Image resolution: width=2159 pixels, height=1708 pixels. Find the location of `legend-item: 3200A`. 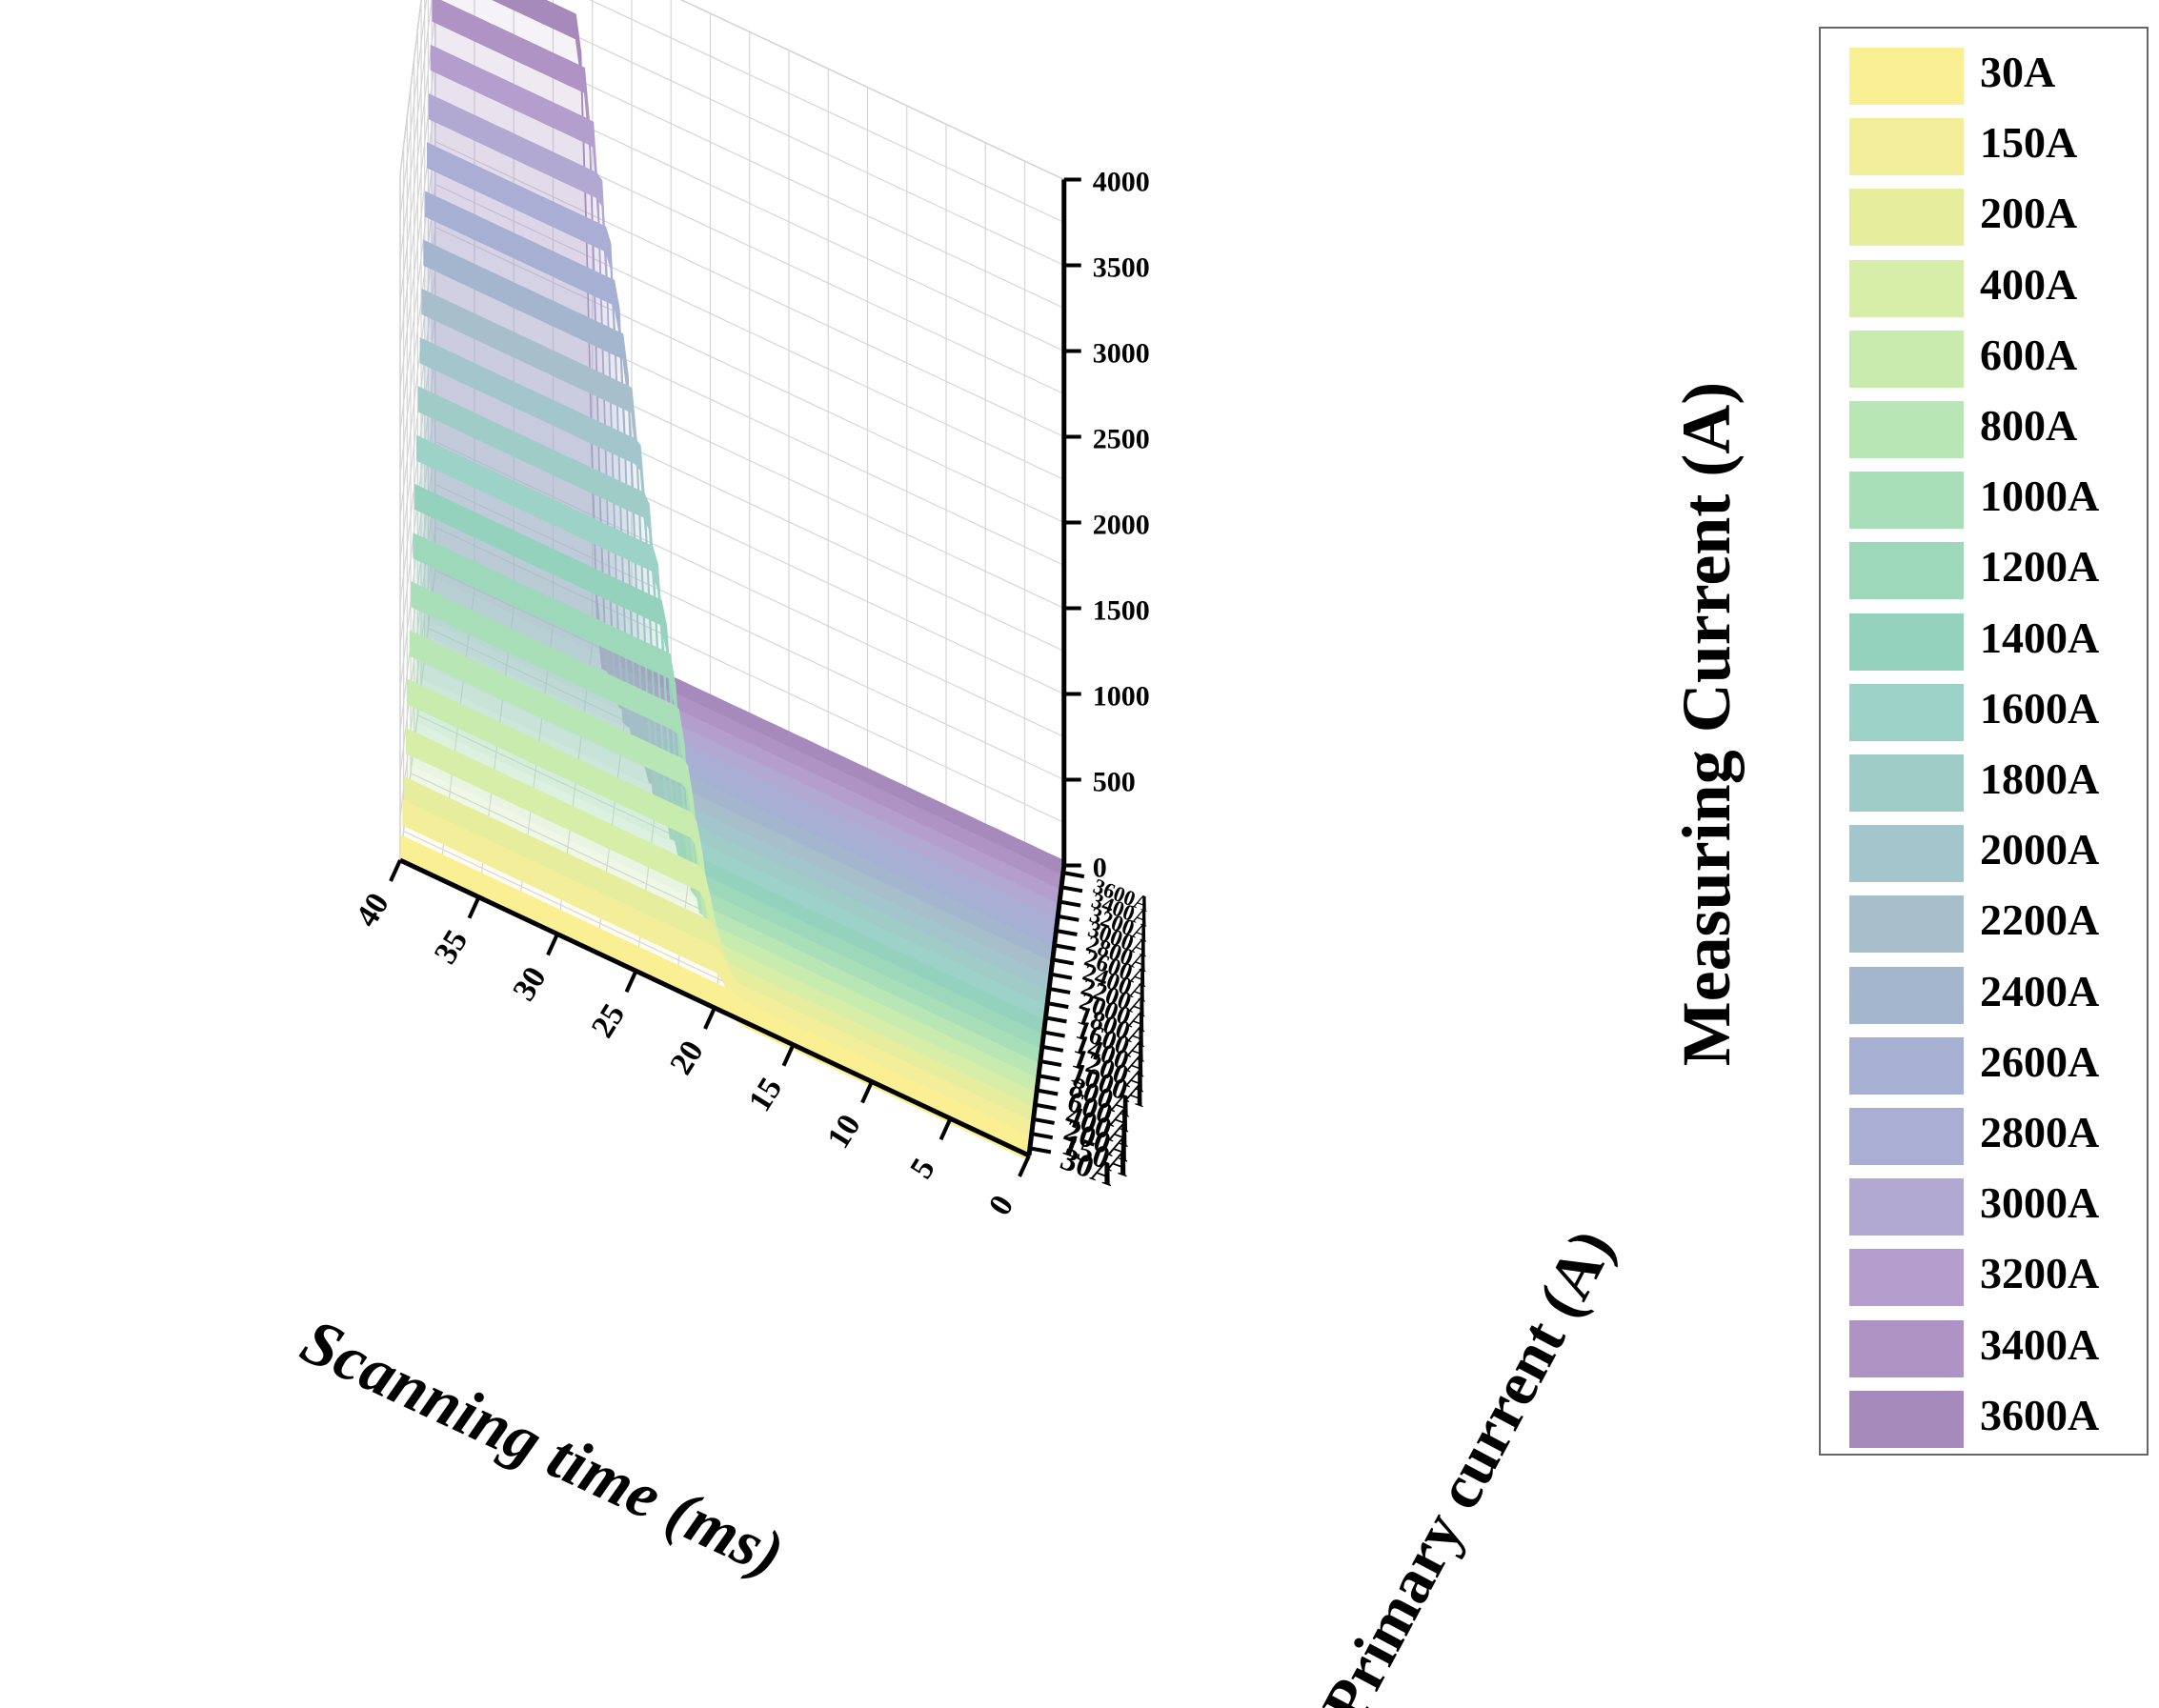

legend-item: 3200A is located at coordinates (1983, 1276).